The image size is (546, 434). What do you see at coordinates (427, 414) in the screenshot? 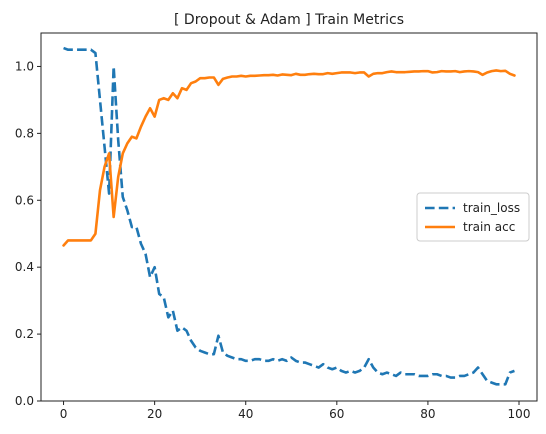
I see `x-tick-label: 80` at bounding box center [427, 414].